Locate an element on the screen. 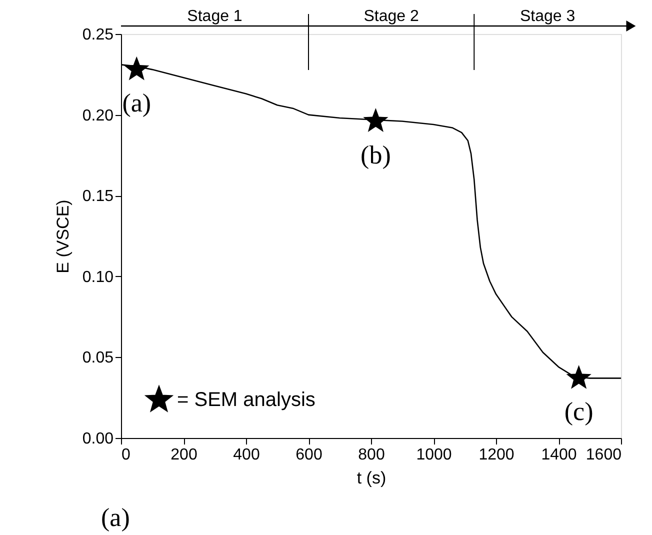  legend-label: = SEM analysis is located at coordinates (246, 400).